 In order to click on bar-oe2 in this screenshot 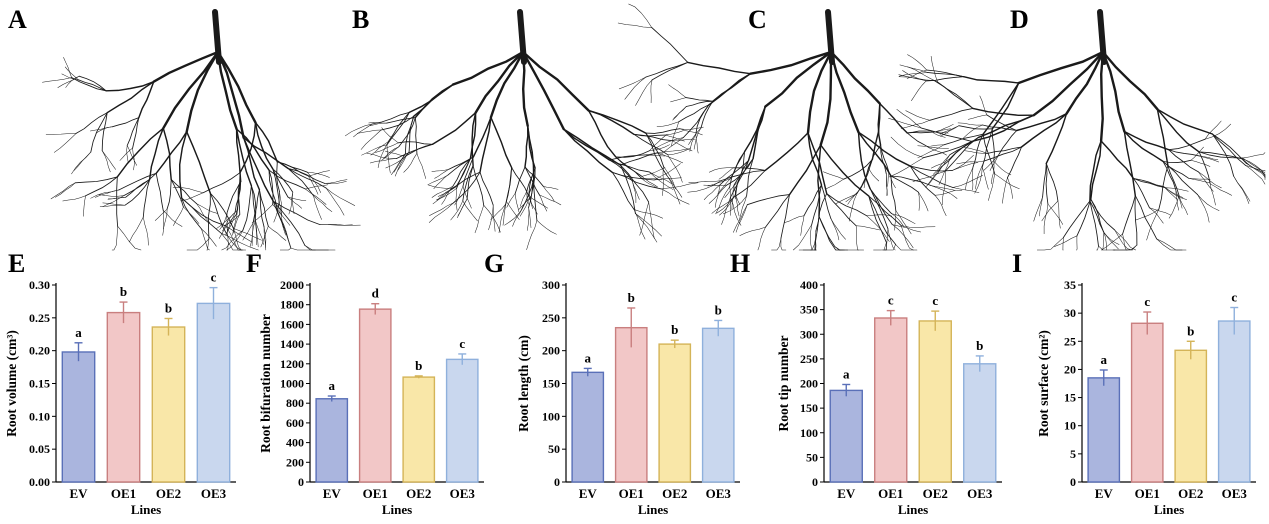, I will do `click(168, 404)`.